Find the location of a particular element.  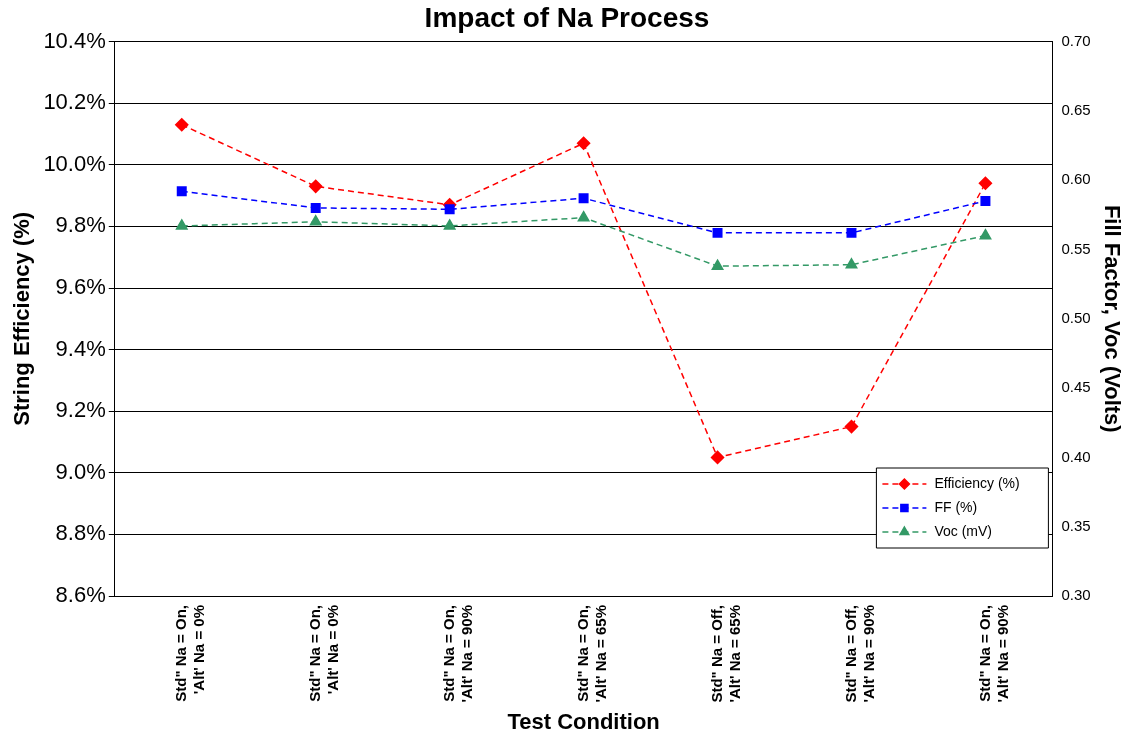

legend-label: Efficiency (%) is located at coordinates (977, 482).